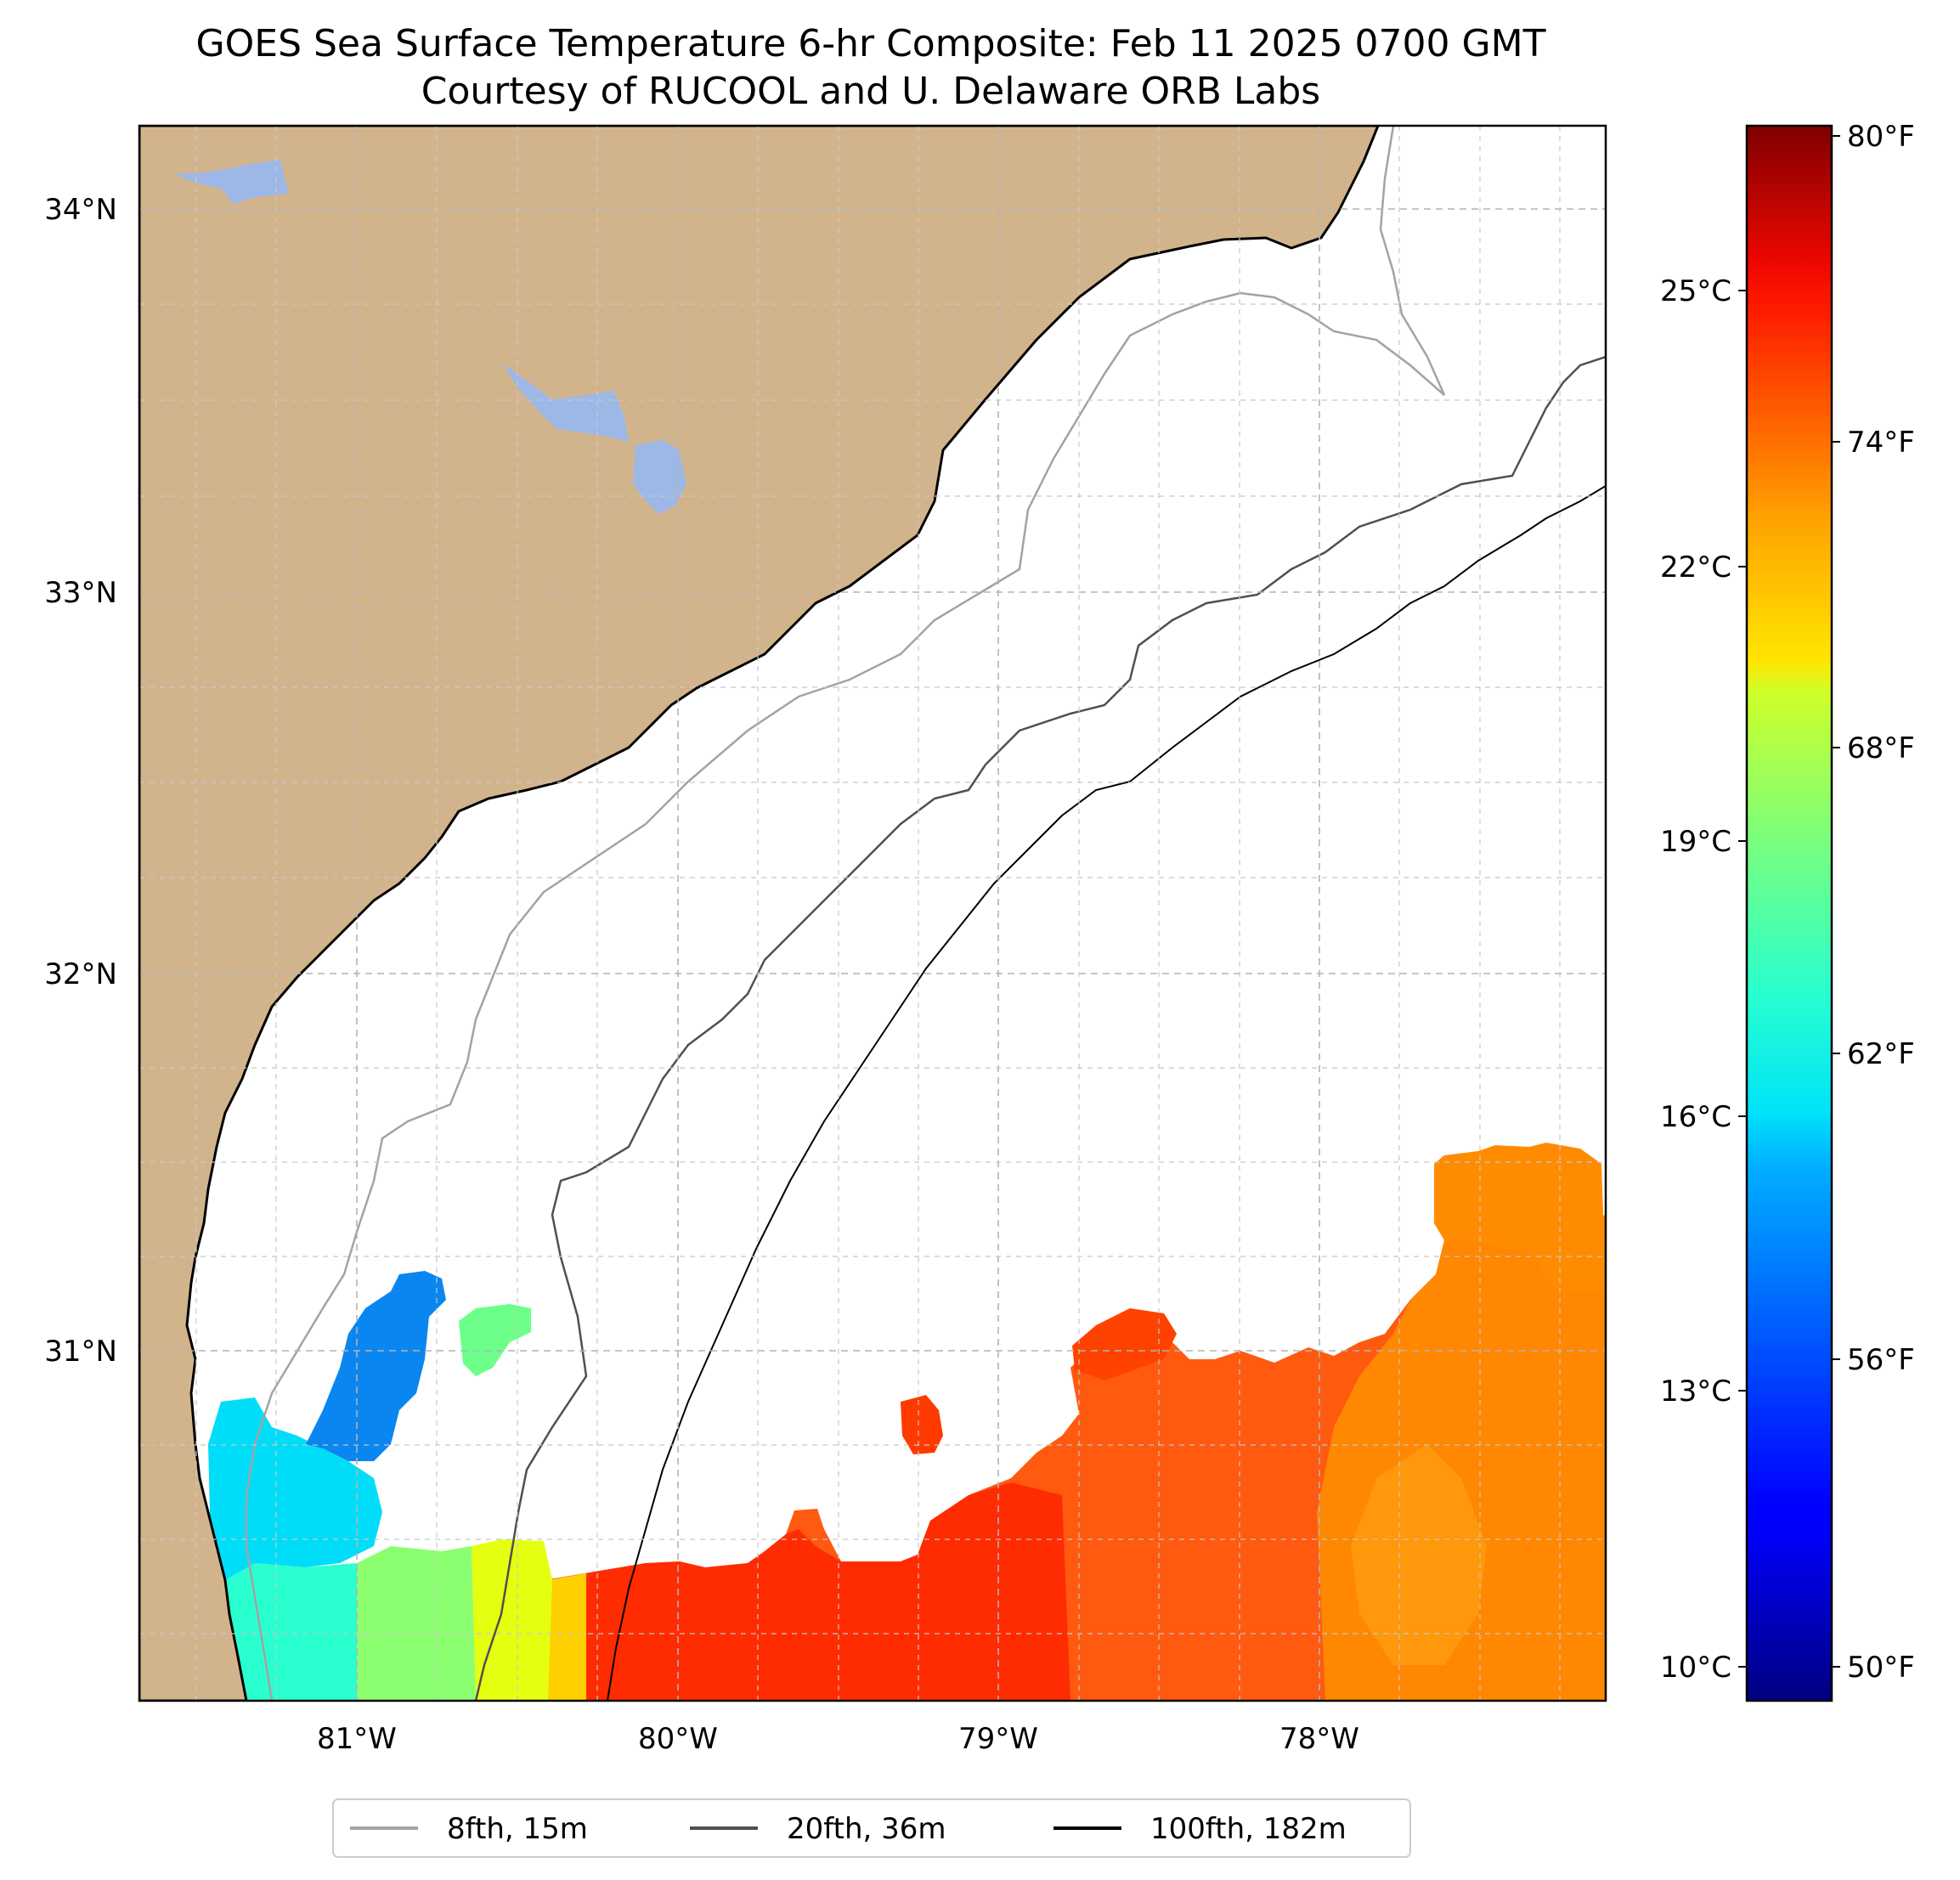  What do you see at coordinates (80, 593) in the screenshot?
I see `lat-label-33n: 33°N` at bounding box center [80, 593].